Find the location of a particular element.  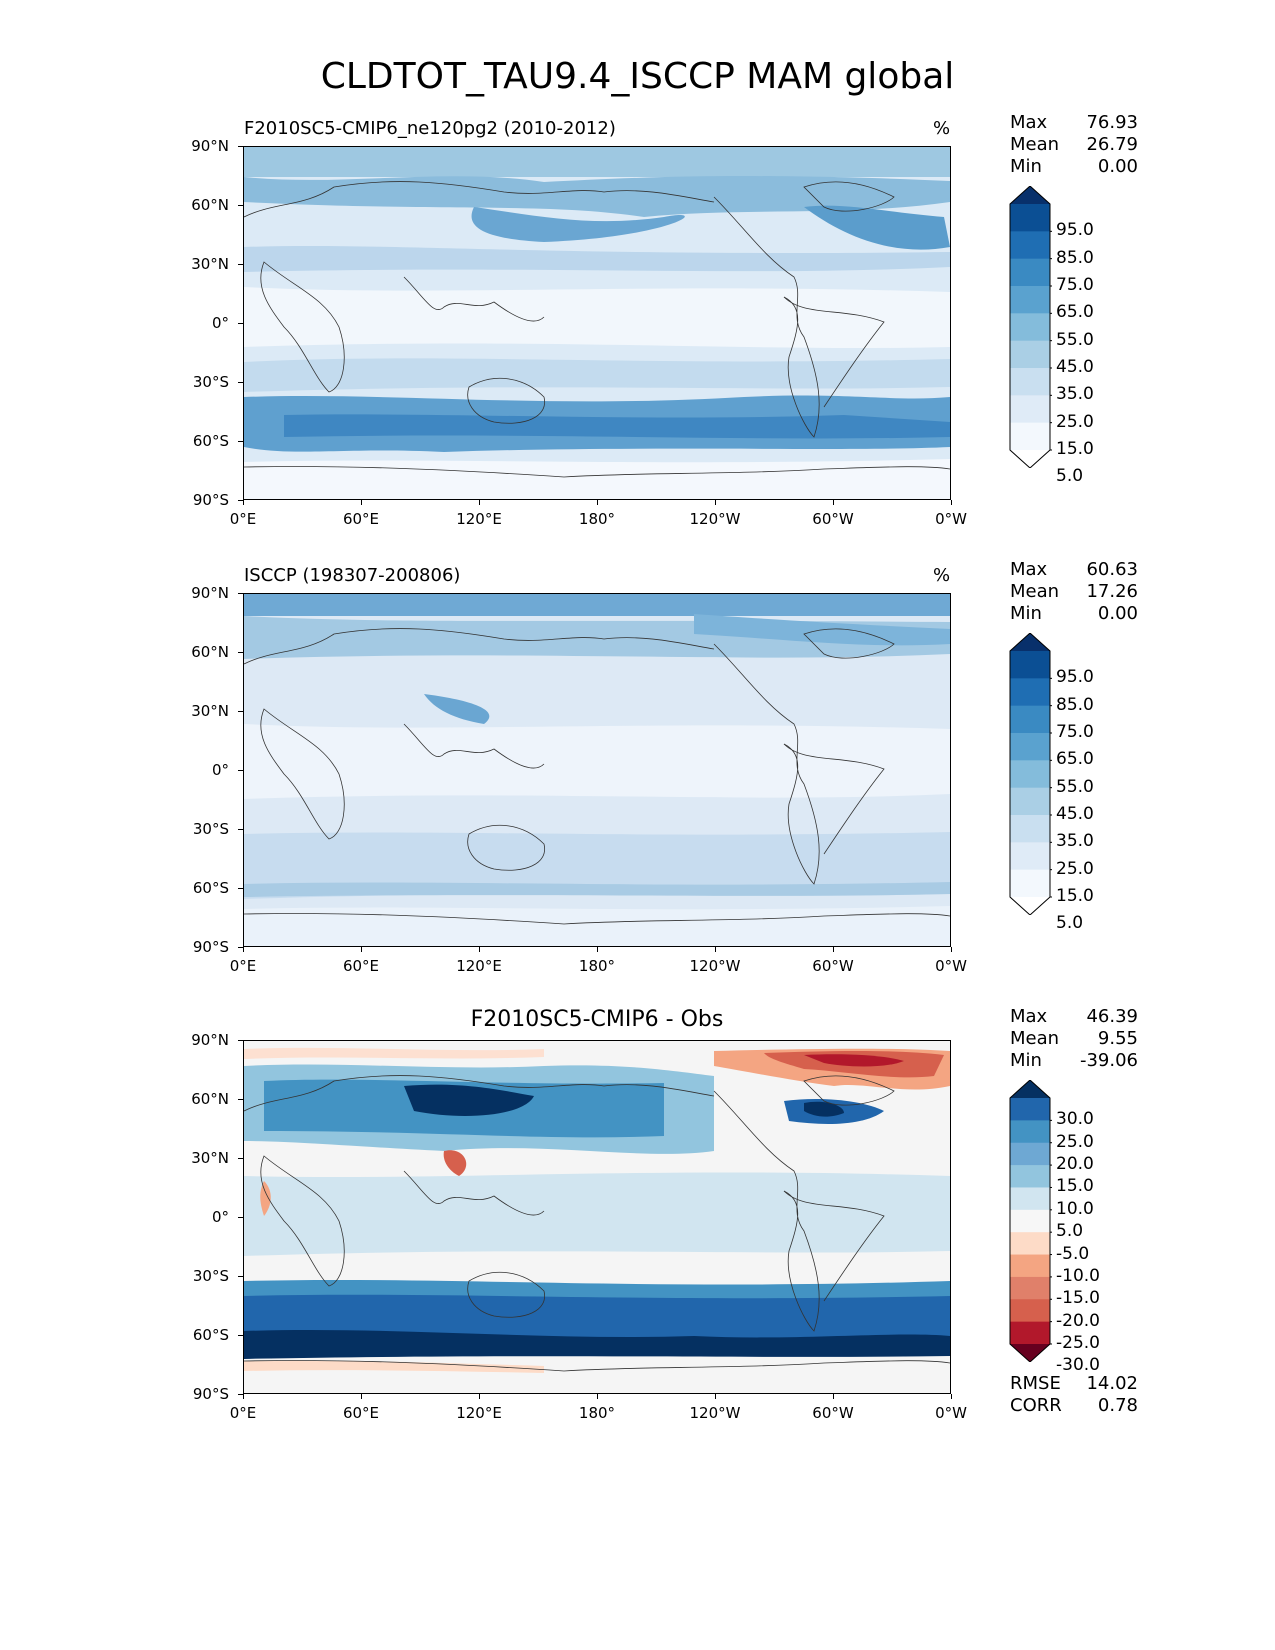

p3-xlabel-60e: 60°E is located at coordinates (361, 1413).